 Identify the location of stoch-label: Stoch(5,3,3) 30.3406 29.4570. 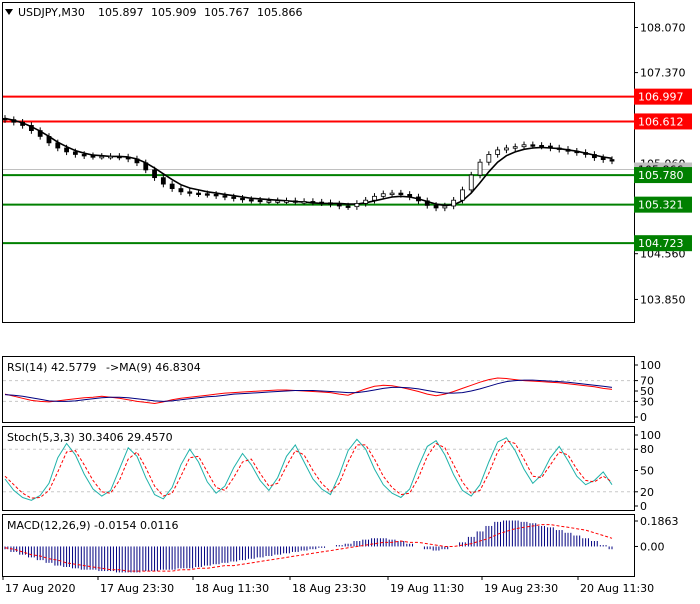
(90, 437).